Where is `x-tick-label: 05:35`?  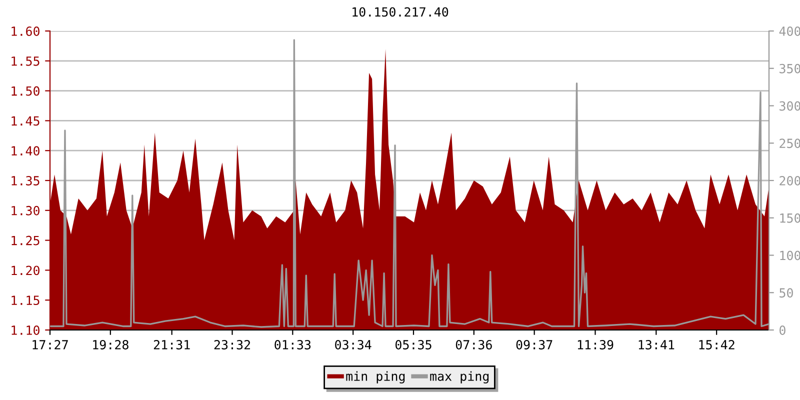
x-tick-label: 05:35 is located at coordinates (413, 345).